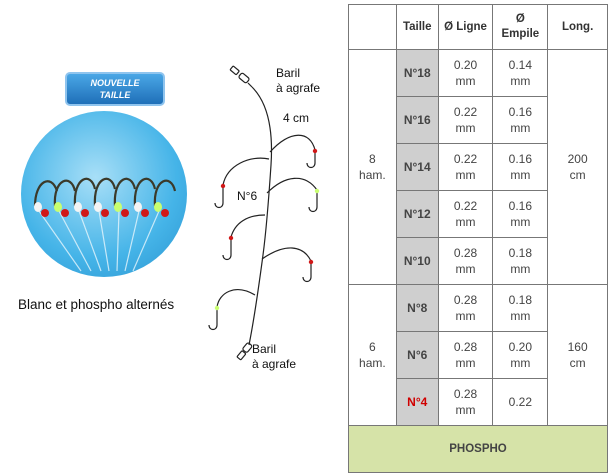 This screenshot has width=613, height=473. Describe the element at coordinates (520, 65) in the screenshot. I see `empile-value: 0.14` at that location.